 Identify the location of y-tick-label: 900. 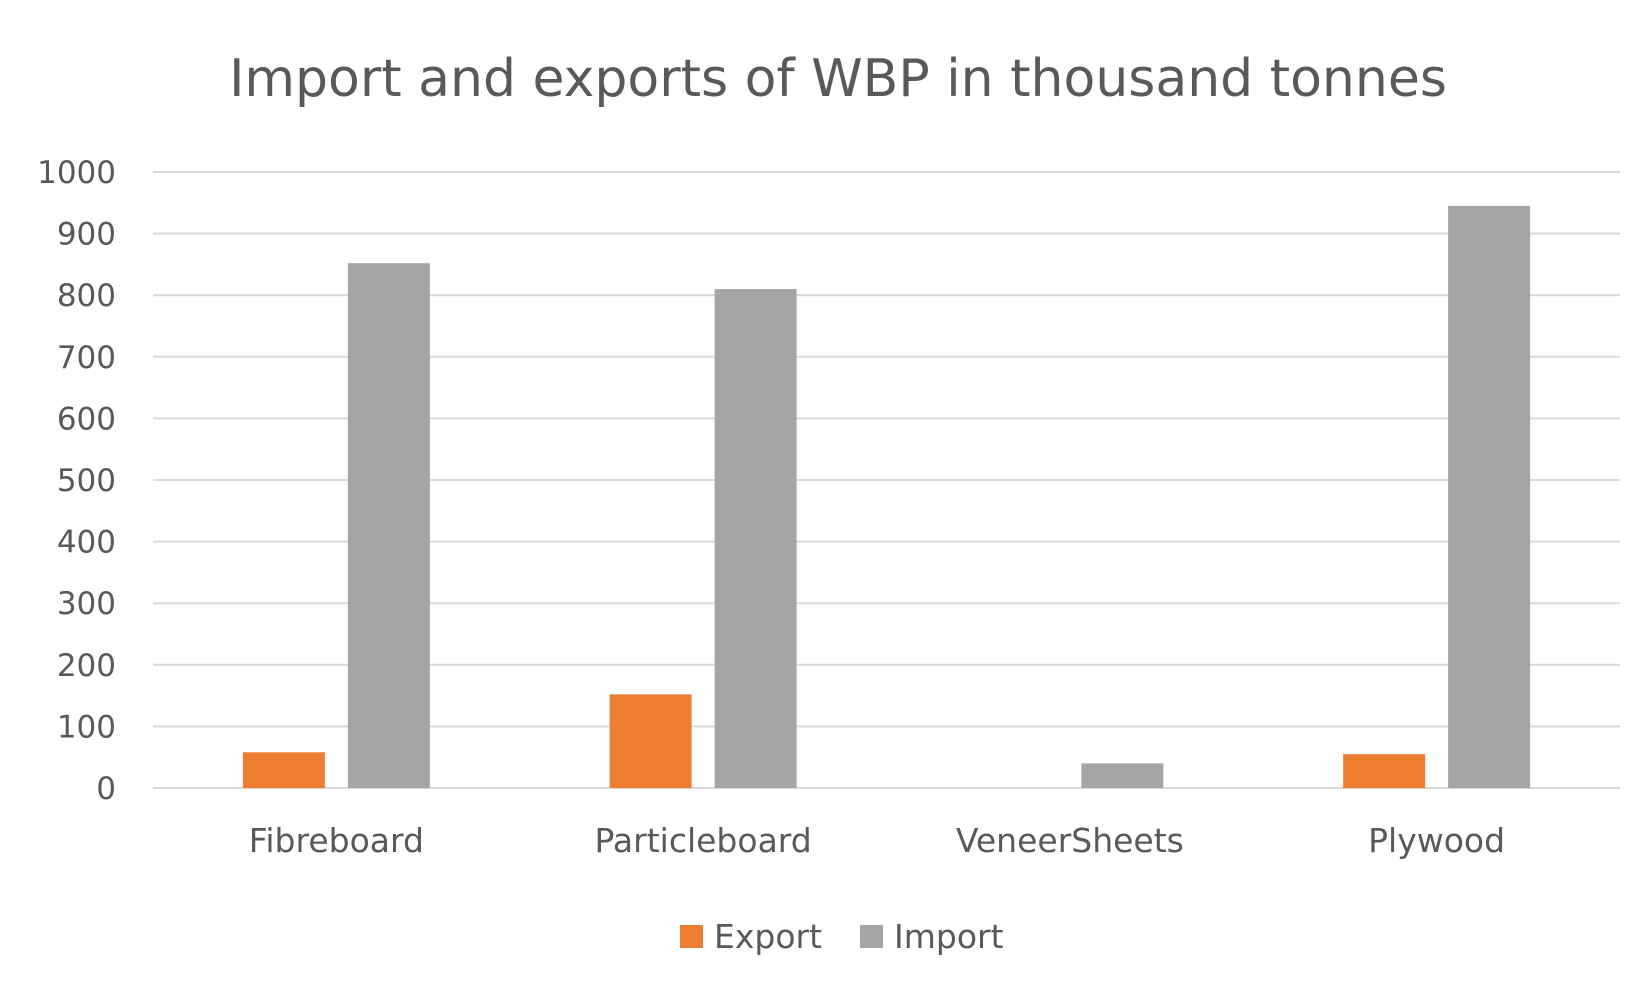
(86, 235).